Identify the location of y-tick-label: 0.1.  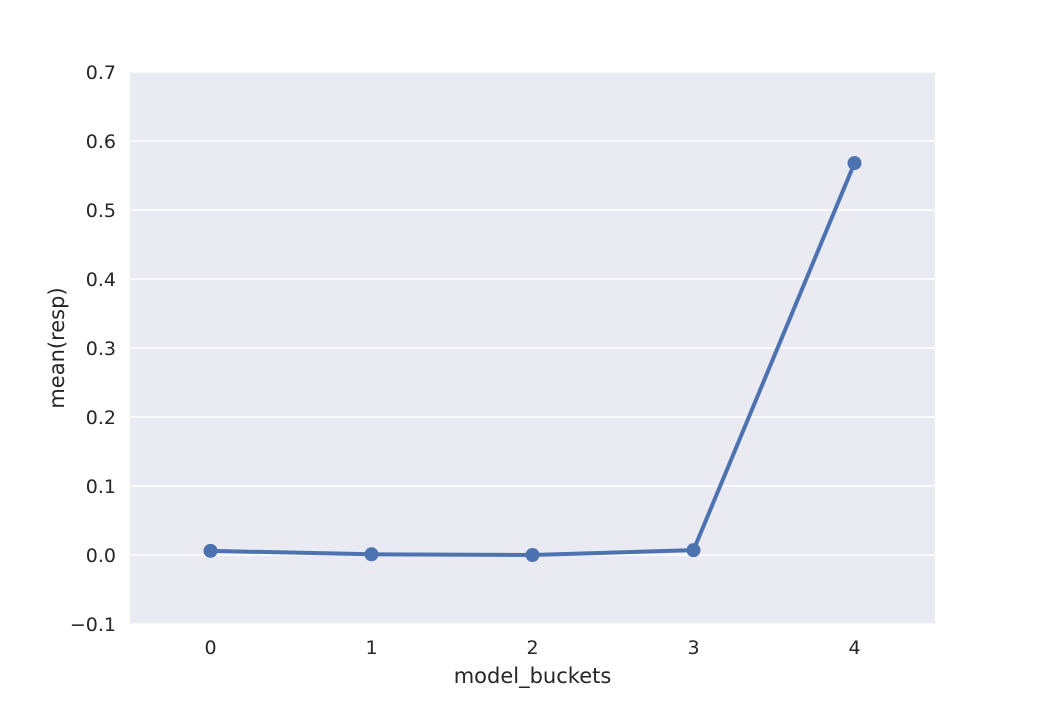
(101, 487).